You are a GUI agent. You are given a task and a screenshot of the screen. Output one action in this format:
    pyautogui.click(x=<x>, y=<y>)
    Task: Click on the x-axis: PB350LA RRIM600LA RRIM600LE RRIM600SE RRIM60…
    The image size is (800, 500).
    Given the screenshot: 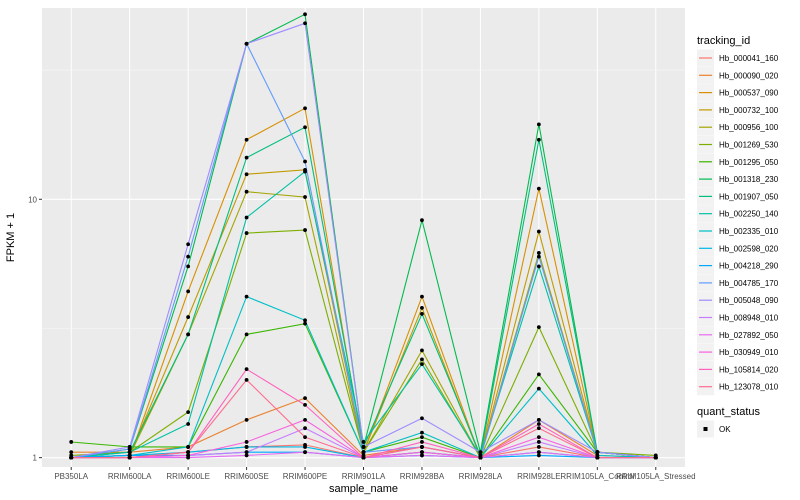 What is the action you would take?
    pyautogui.click(x=375, y=474)
    